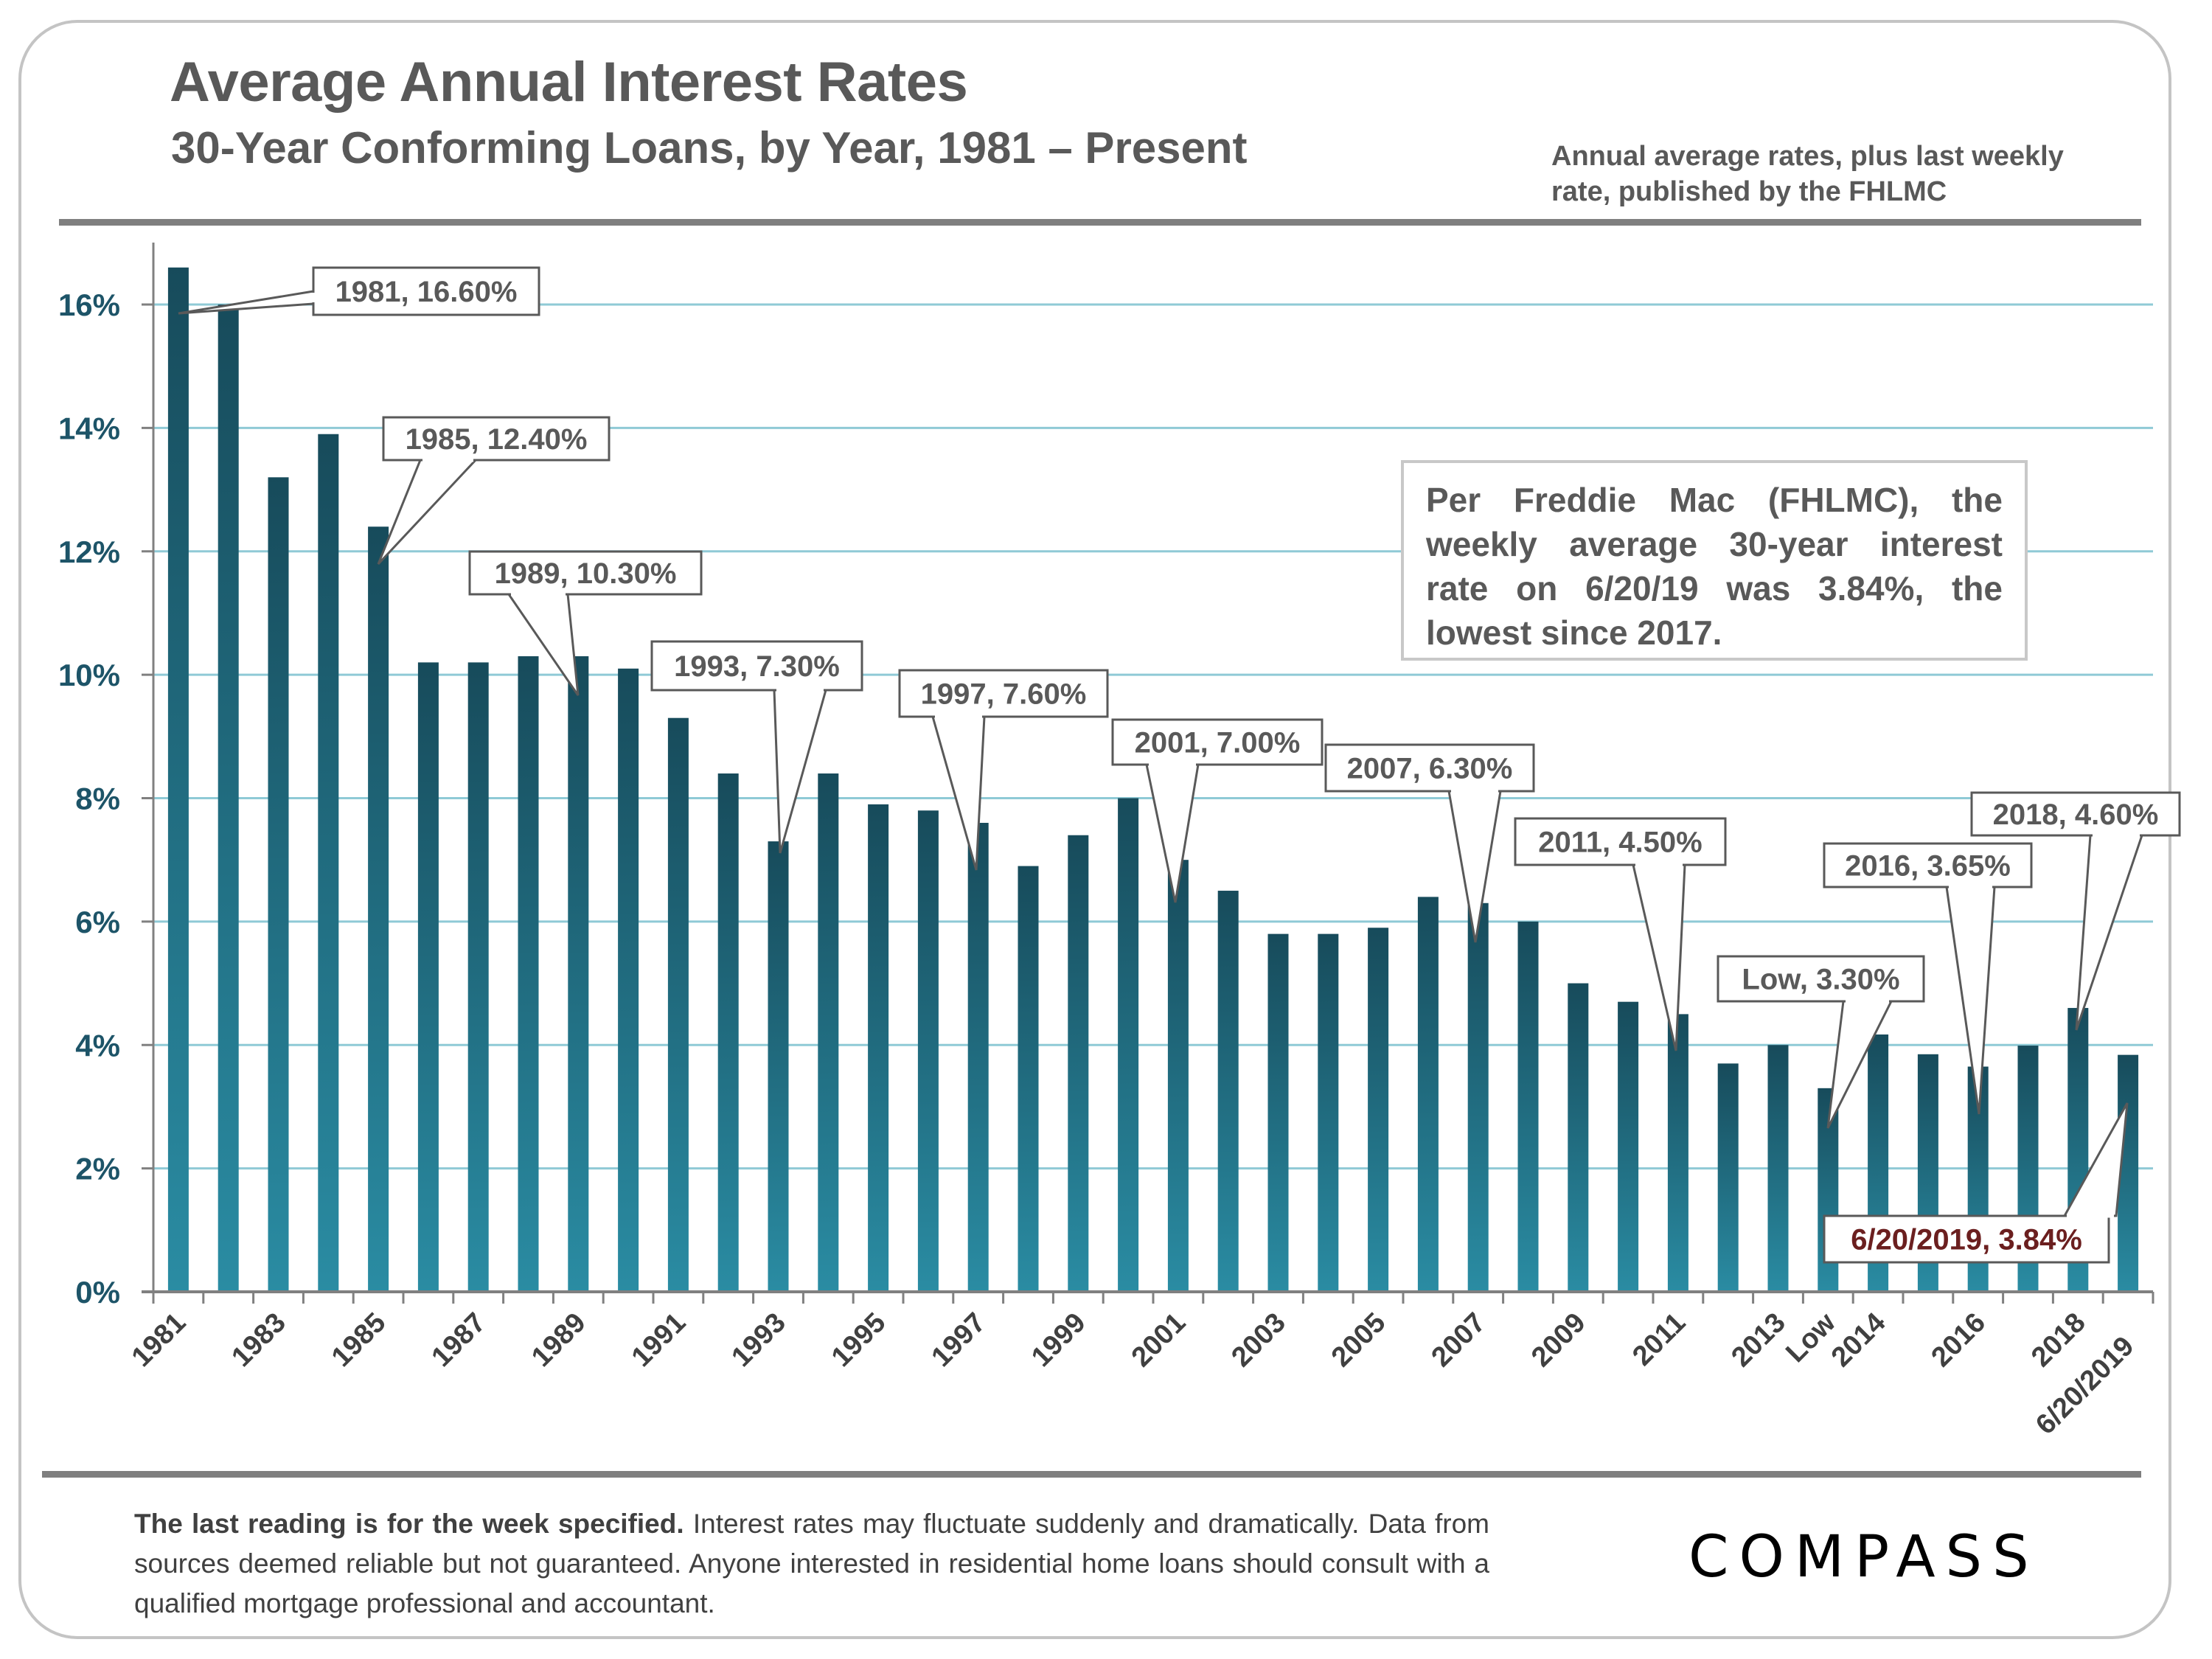 The image size is (2212, 1659). Describe the element at coordinates (728, 1032) in the screenshot. I see `bar-1992` at that location.